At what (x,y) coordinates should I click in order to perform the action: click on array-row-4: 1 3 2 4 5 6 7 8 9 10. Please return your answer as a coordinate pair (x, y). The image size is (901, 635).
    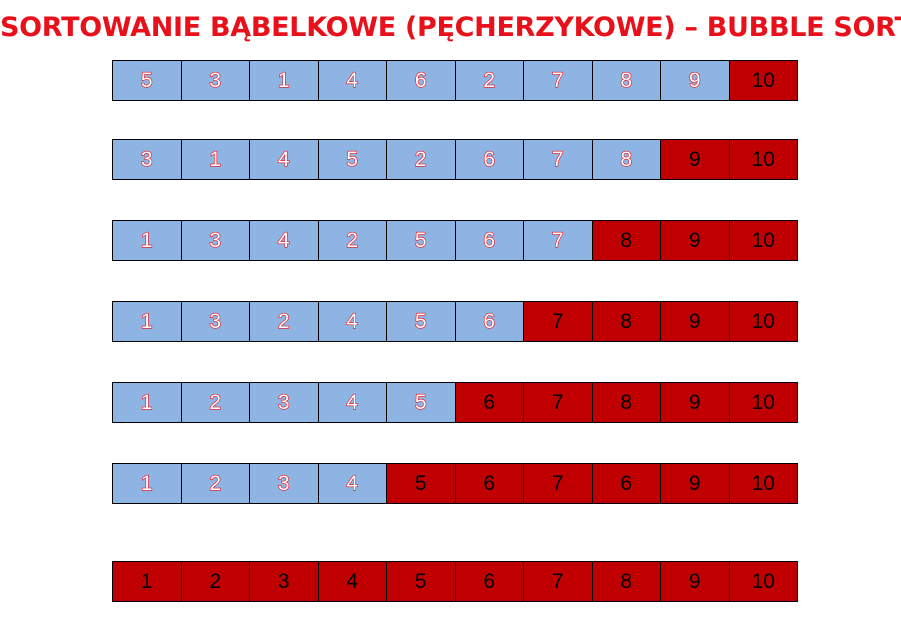
    Looking at the image, I should click on (455, 321).